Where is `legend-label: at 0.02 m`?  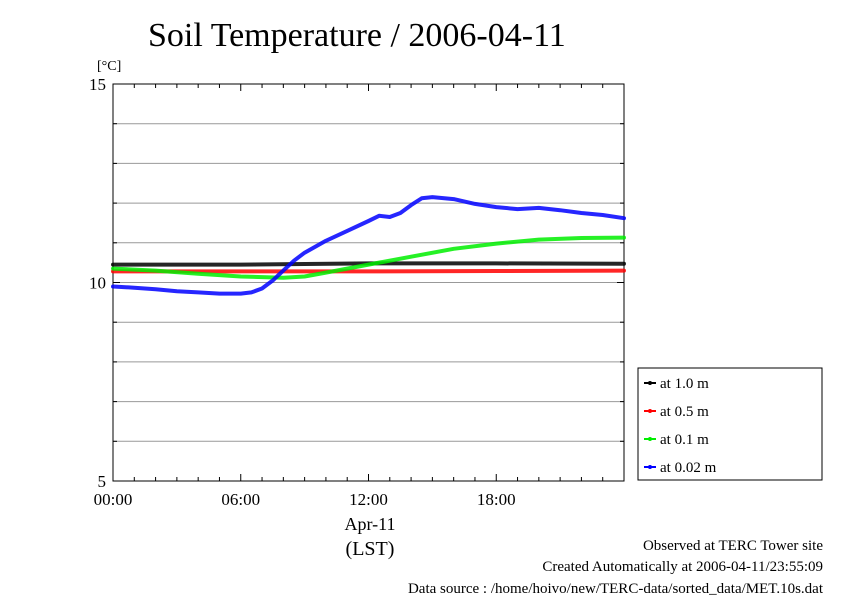
legend-label: at 0.02 m is located at coordinates (688, 468).